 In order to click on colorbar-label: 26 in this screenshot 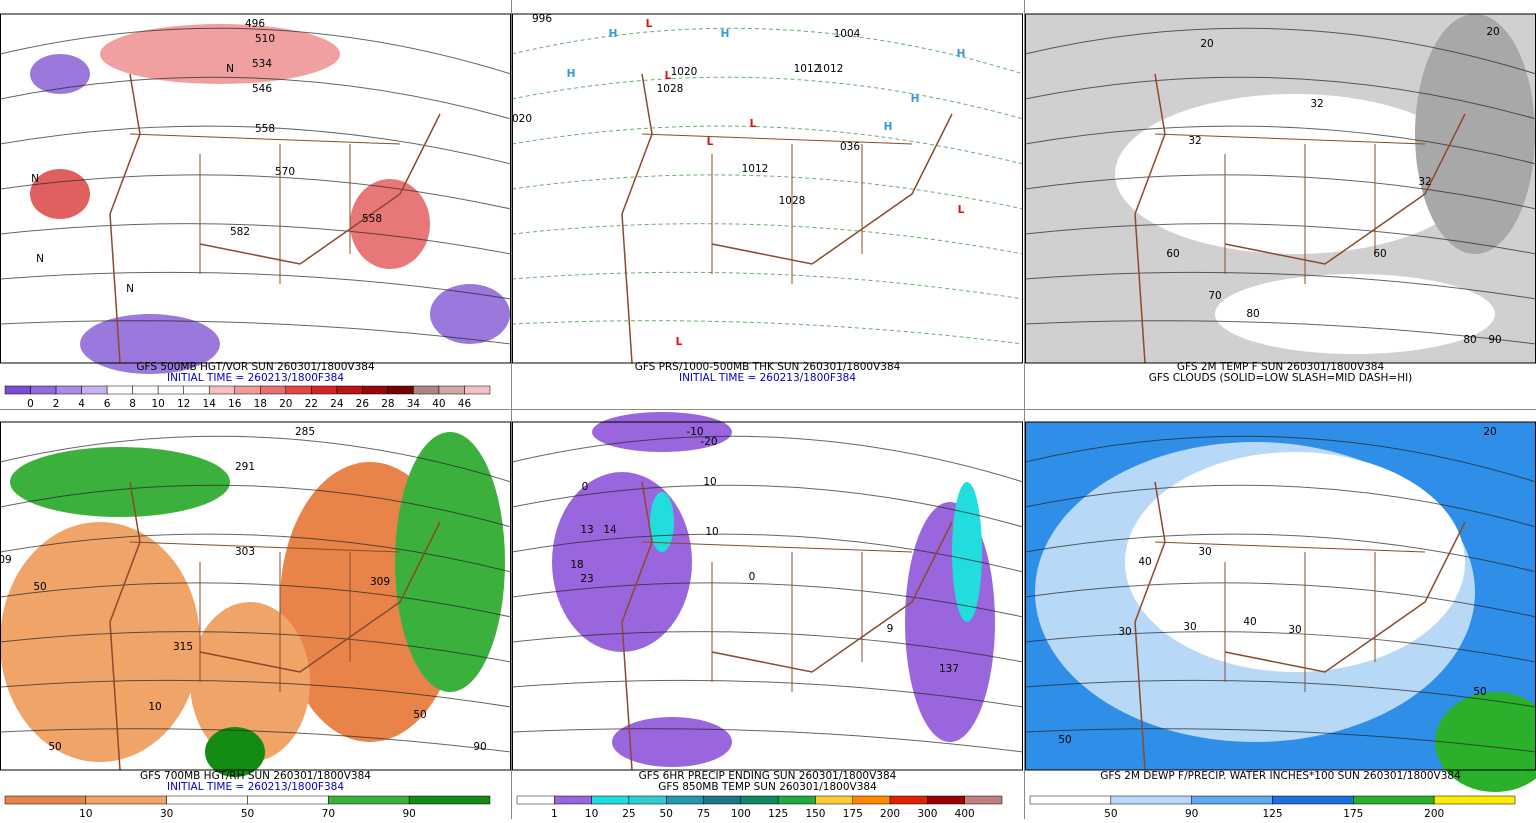, I will do `click(363, 404)`.